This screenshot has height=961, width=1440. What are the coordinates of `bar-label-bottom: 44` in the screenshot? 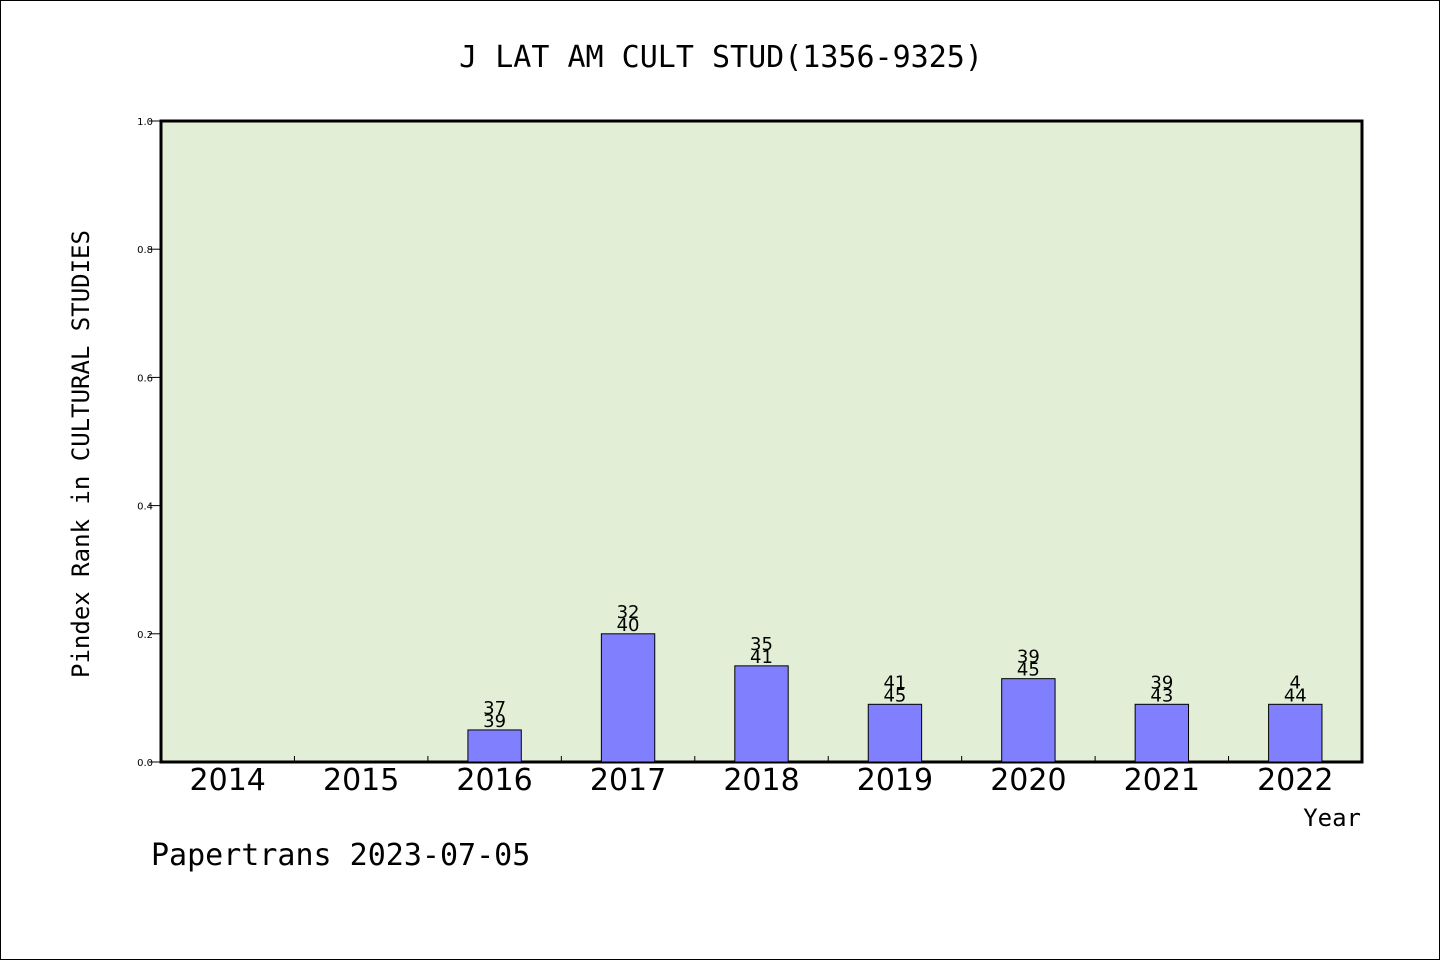 It's located at (1295, 695).